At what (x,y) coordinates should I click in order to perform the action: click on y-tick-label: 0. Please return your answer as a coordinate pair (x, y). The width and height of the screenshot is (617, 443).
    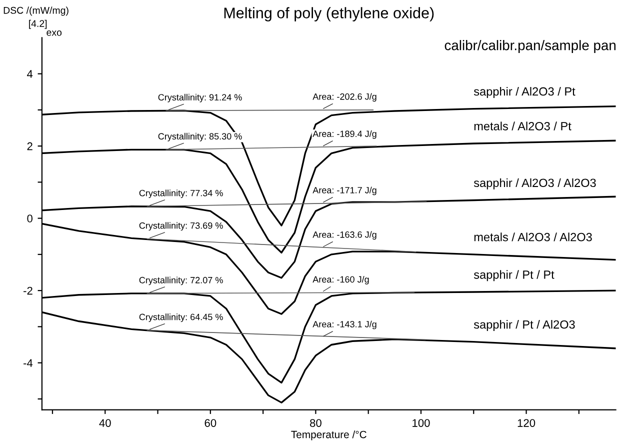
    Looking at the image, I should click on (29, 218).